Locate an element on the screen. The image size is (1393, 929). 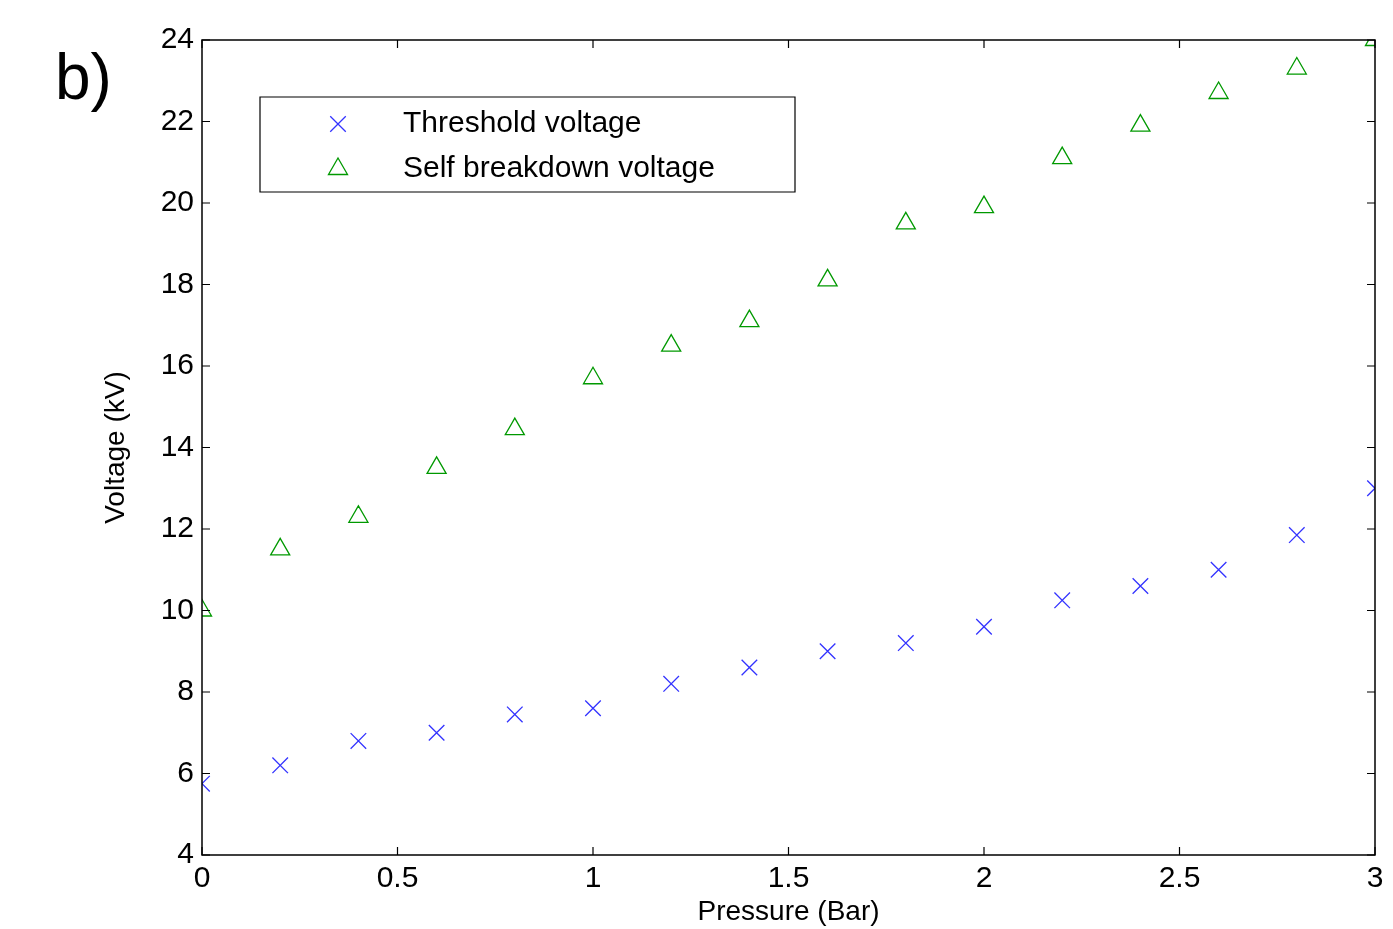
text: b) is located at coordinates (83, 77).